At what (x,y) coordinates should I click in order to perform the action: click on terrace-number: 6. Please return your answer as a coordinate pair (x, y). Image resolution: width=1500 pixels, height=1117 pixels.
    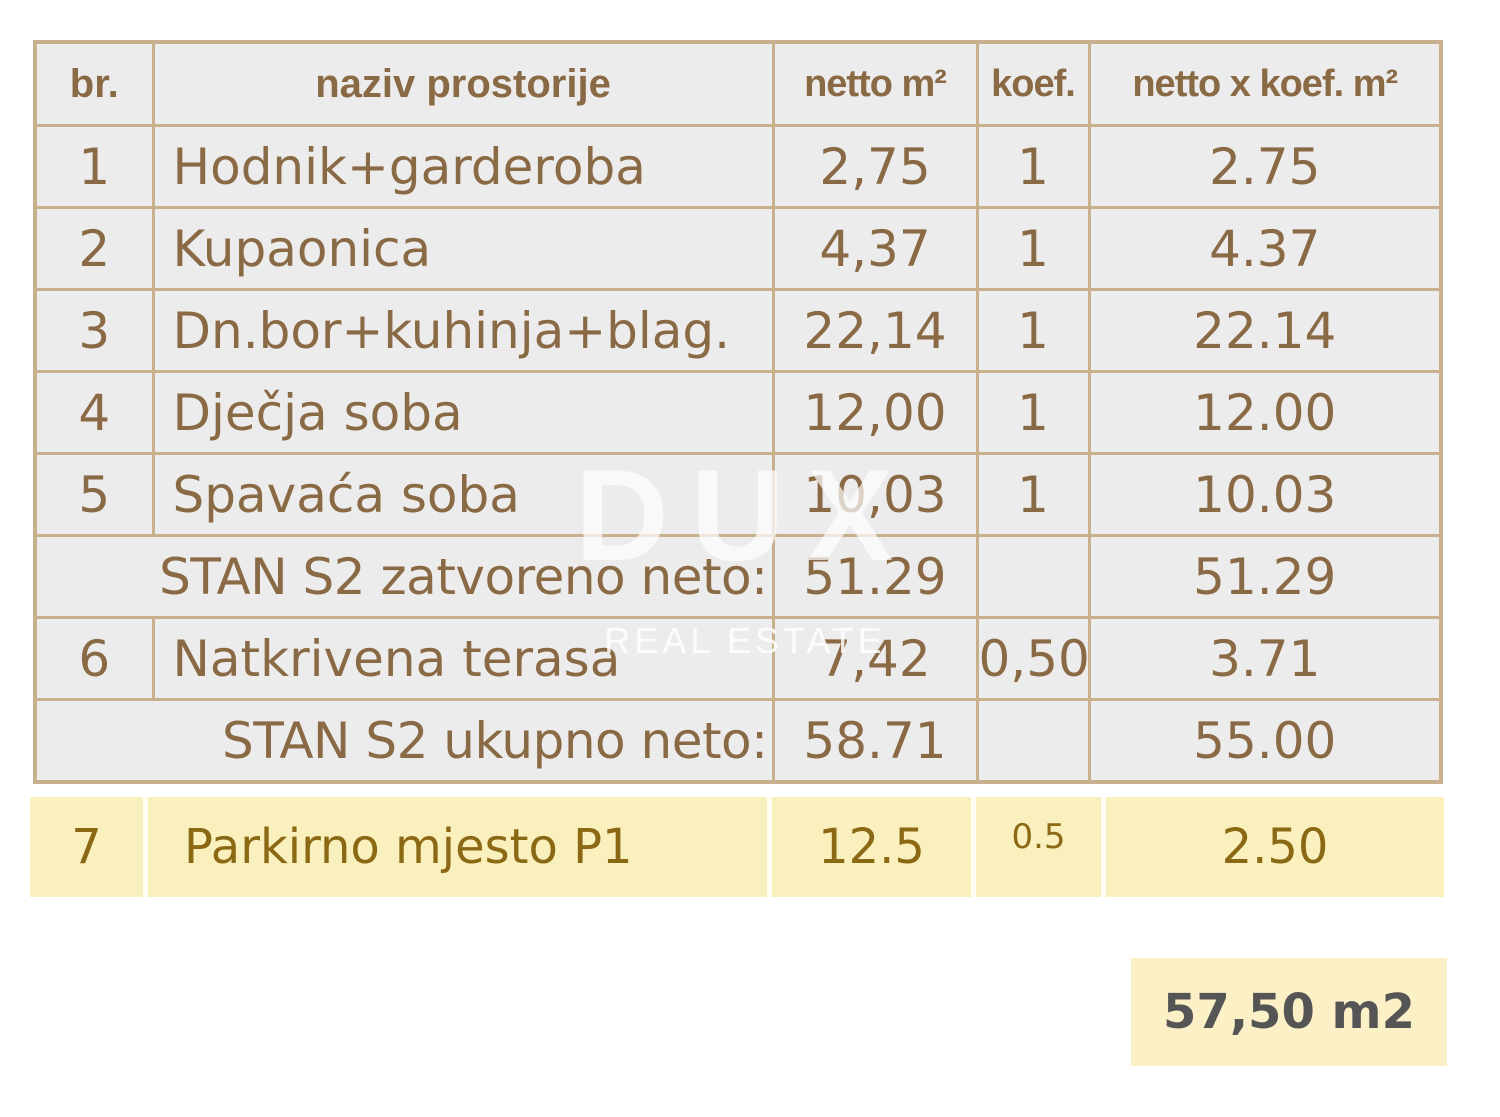
    Looking at the image, I should click on (94, 658).